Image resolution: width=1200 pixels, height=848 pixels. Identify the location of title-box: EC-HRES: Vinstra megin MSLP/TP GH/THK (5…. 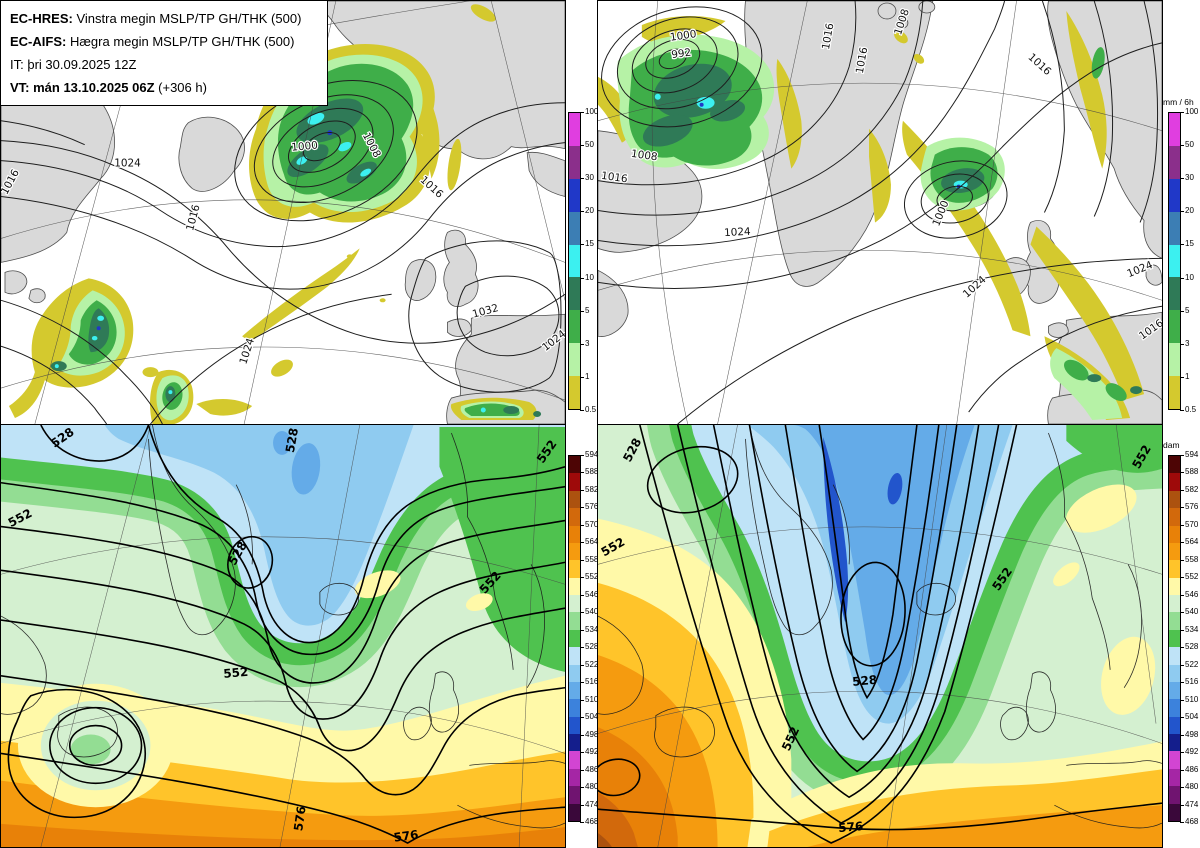
(164, 53).